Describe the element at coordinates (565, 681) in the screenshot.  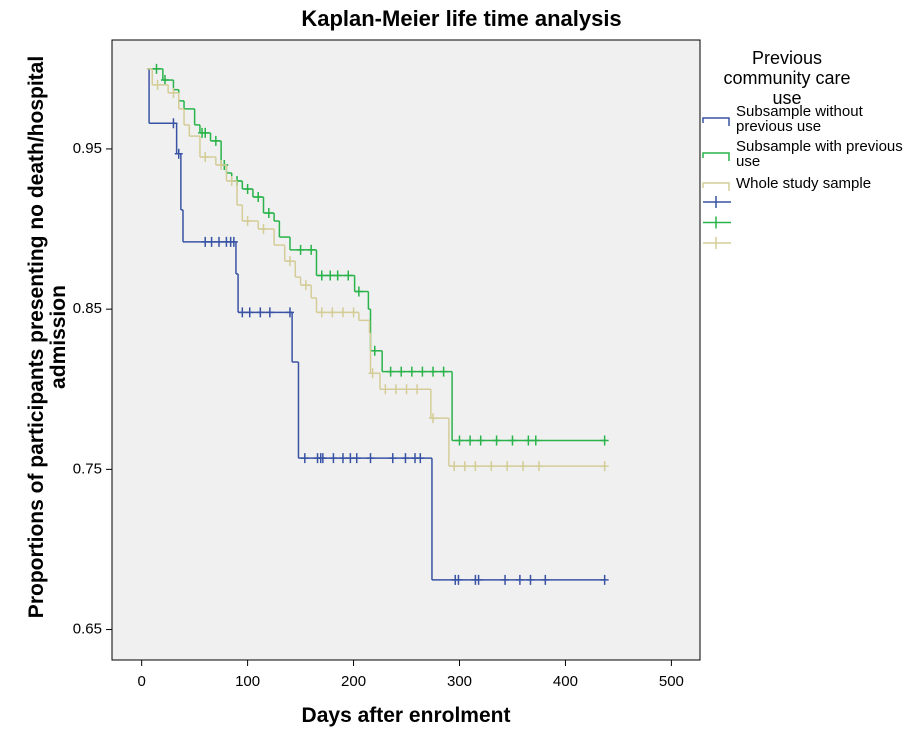
I see `x-tick-label: 400` at that location.